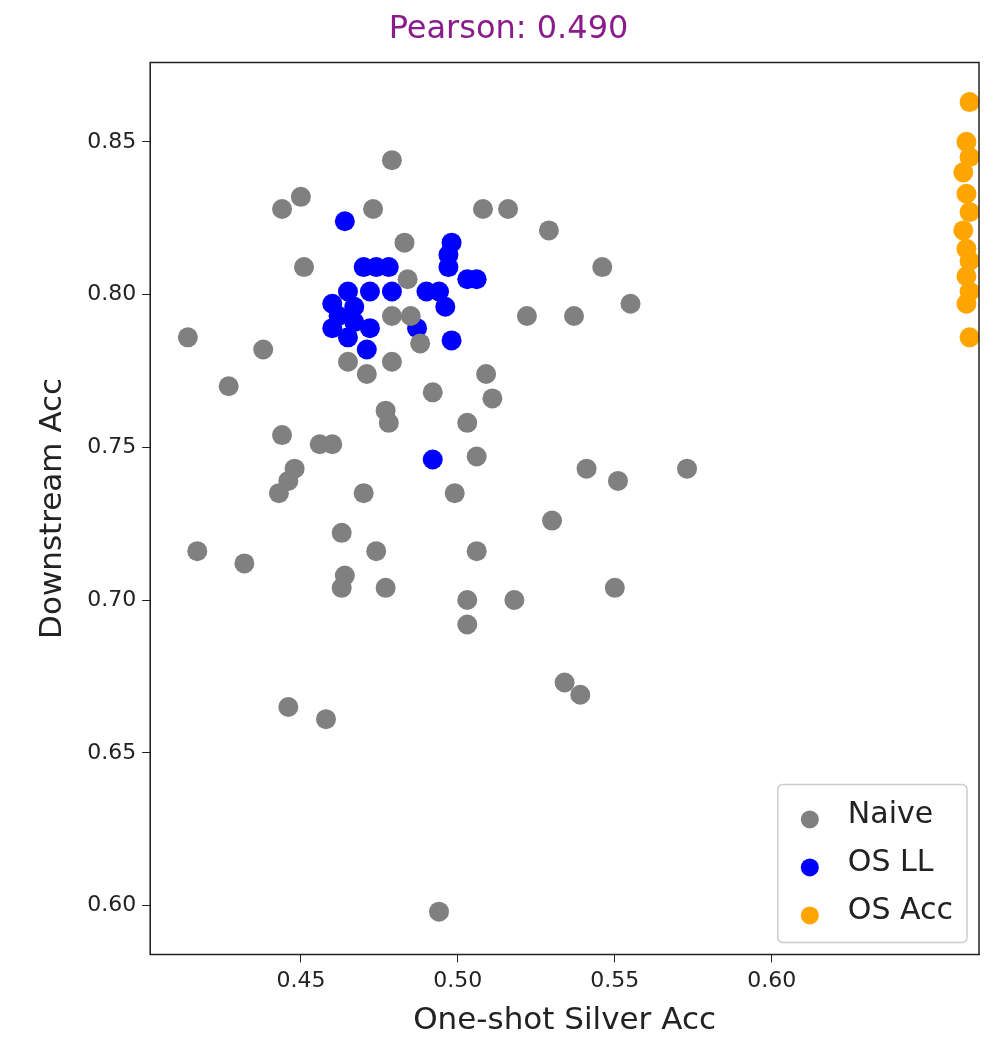 Image resolution: width=989 pixels, height=1064 pixels. Describe the element at coordinates (615, 980) in the screenshot. I see `x-tick-label: 0.55` at that location.